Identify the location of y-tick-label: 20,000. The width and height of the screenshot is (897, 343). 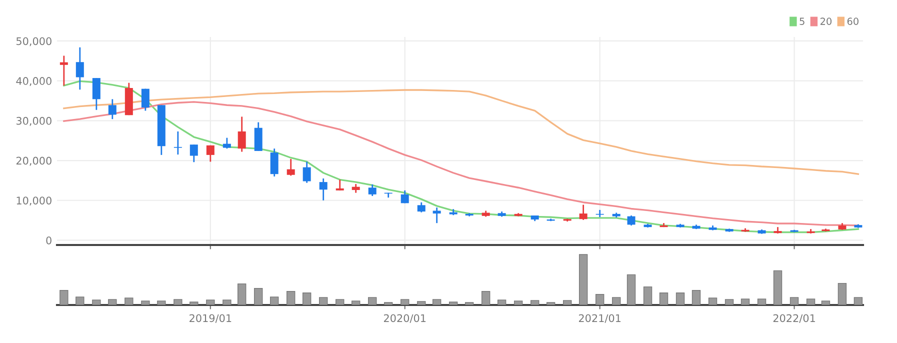
(34, 161).